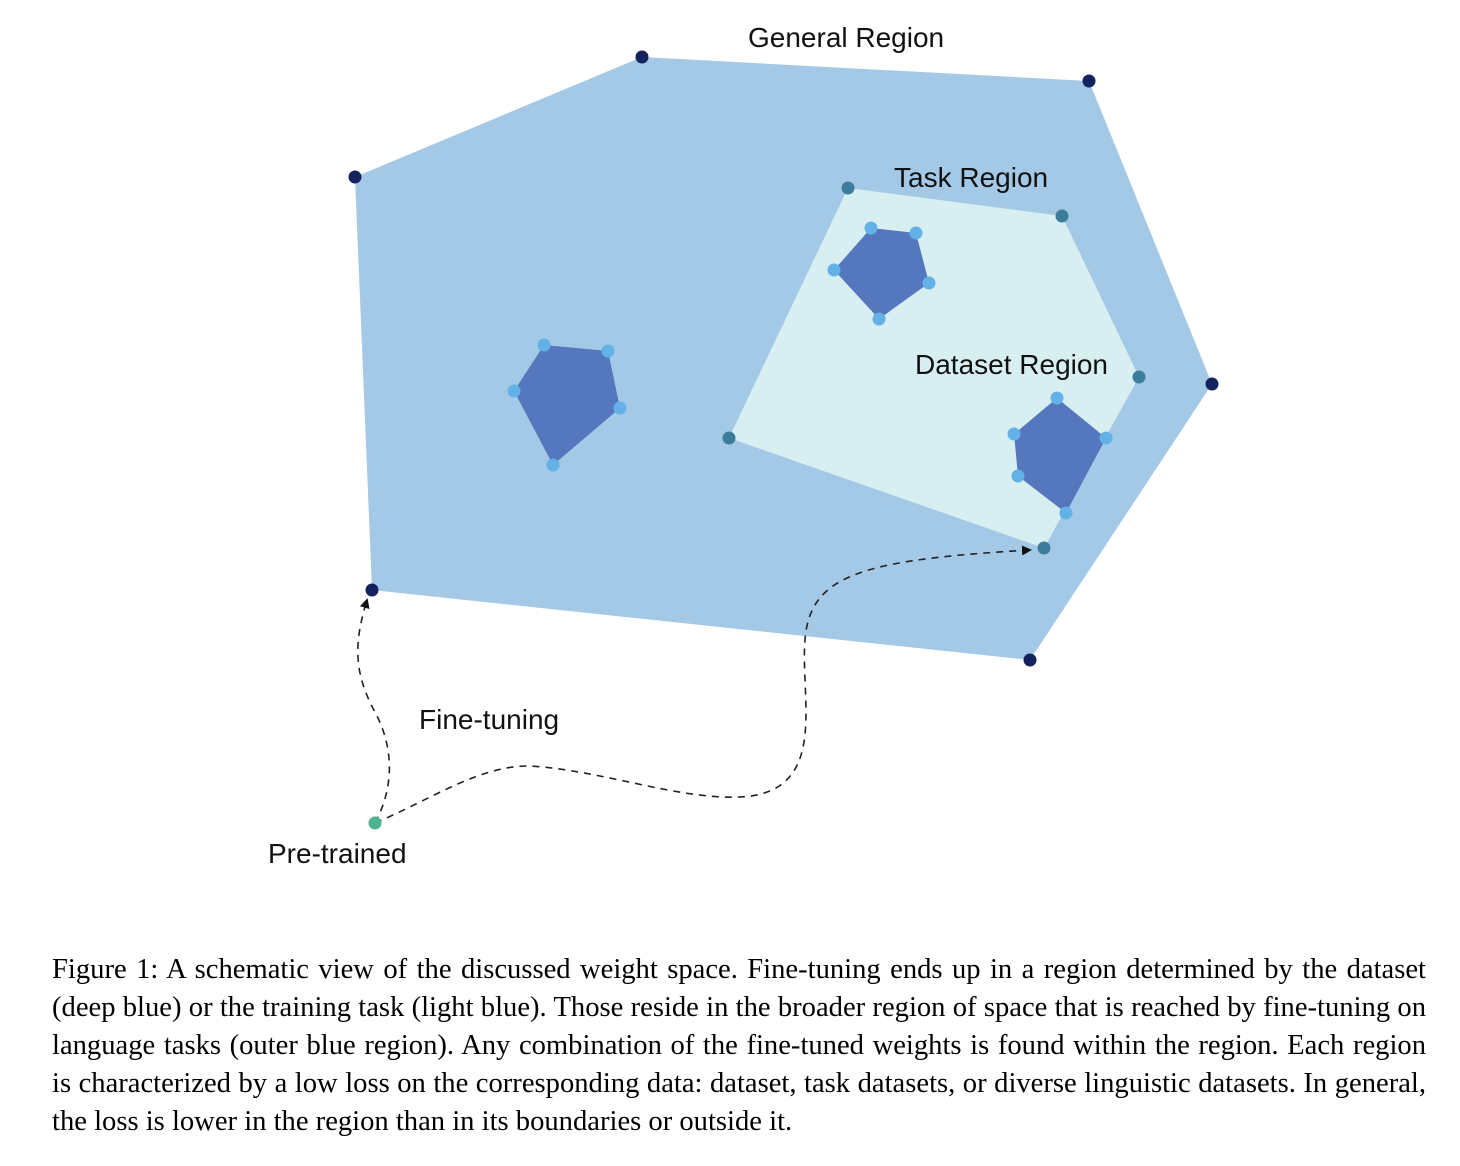 The height and width of the screenshot is (1166, 1460). What do you see at coordinates (1060, 455) in the screenshot?
I see `dataset-region-task-bottom` at bounding box center [1060, 455].